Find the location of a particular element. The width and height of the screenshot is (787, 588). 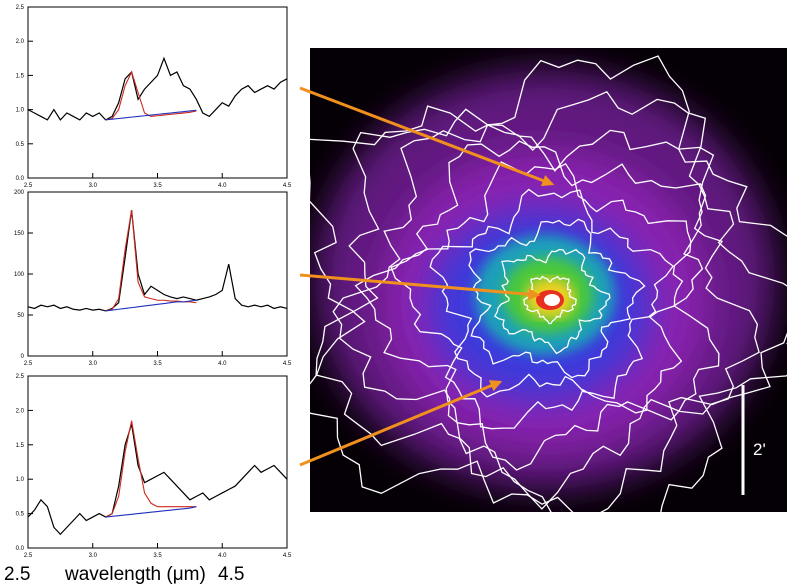

y-tick-label: 200 is located at coordinates (19, 193).